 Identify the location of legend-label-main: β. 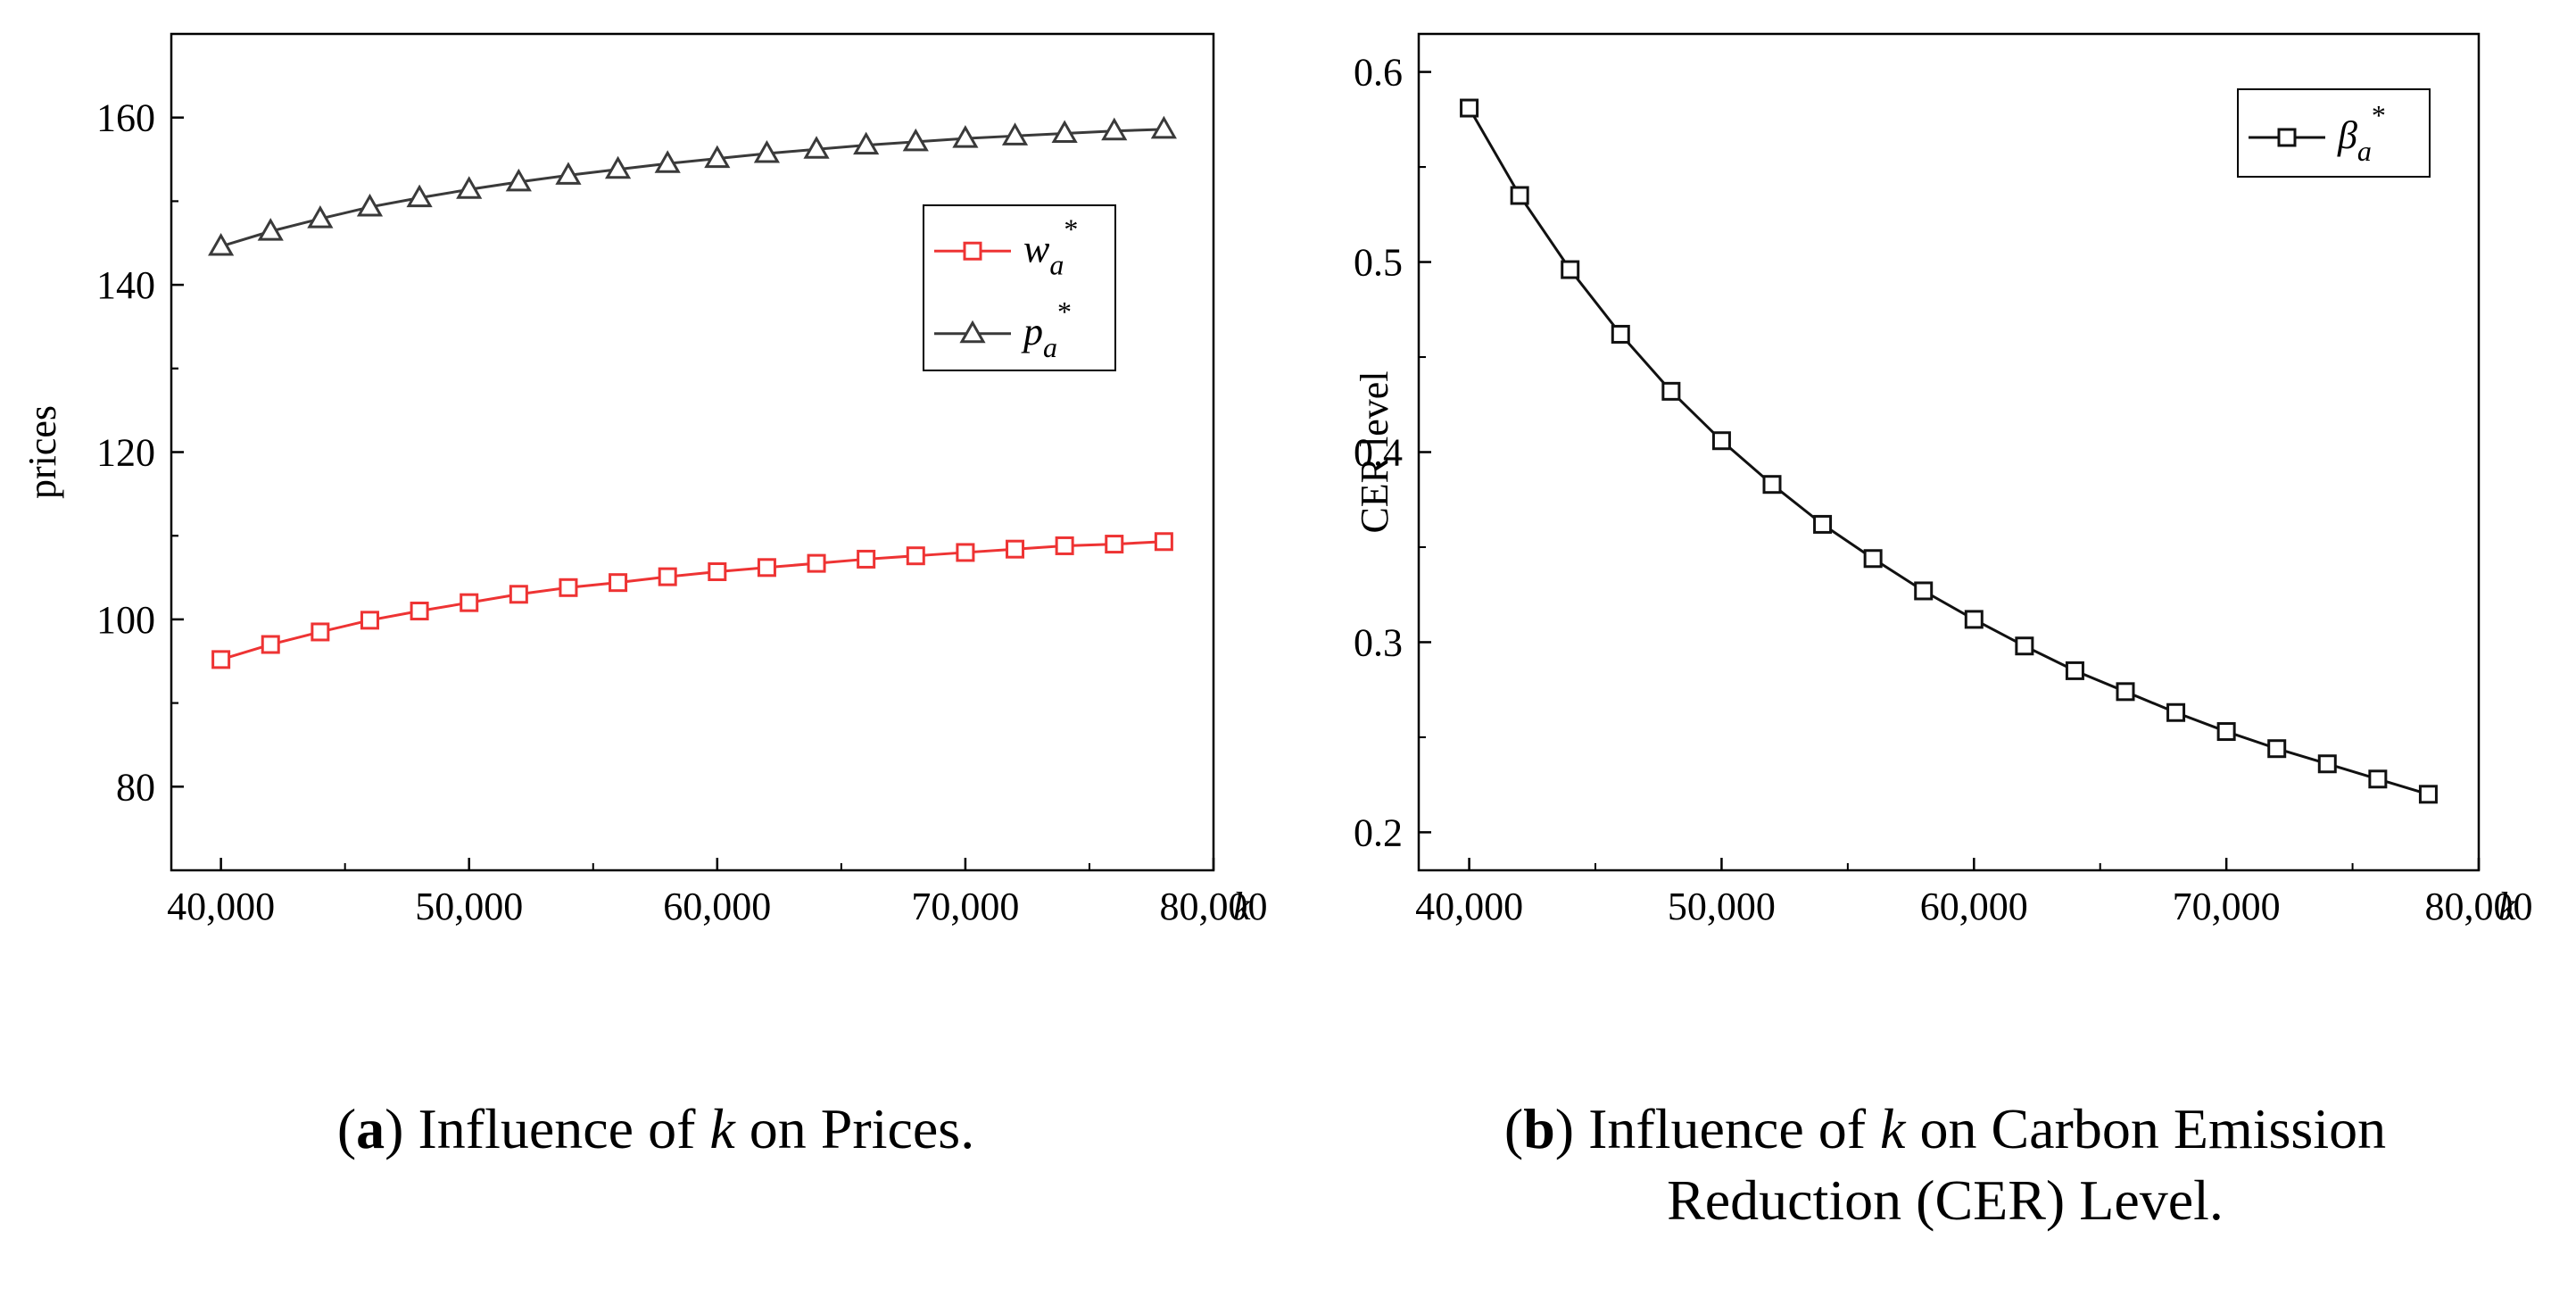
(2347, 135).